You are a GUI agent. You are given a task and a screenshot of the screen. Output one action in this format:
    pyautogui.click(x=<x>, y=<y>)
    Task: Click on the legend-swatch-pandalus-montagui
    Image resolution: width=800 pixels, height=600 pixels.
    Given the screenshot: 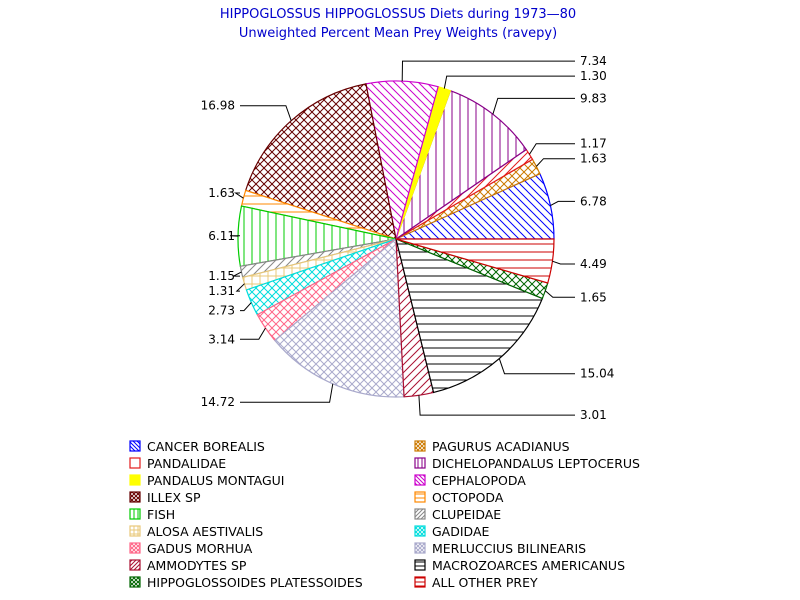 What is the action you would take?
    pyautogui.click(x=135, y=480)
    